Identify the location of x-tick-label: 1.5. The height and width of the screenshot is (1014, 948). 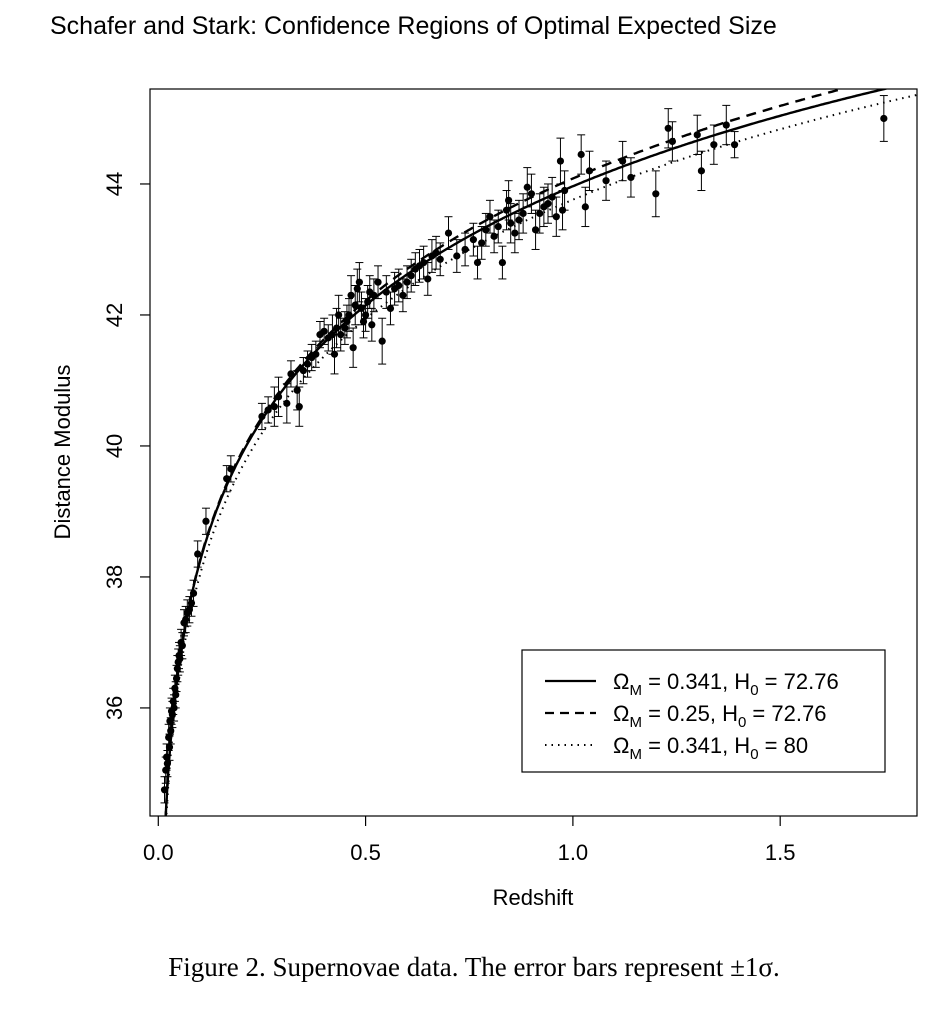
(780, 852).